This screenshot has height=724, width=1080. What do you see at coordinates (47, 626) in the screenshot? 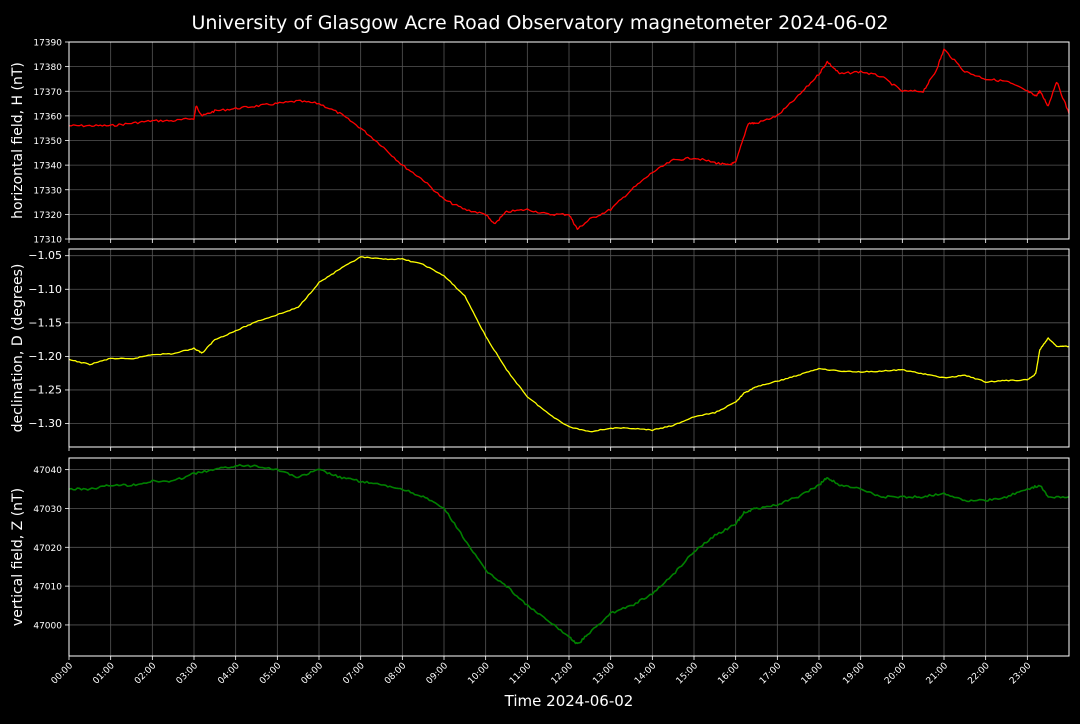
I see `y-tick-label: 47000` at bounding box center [47, 626].